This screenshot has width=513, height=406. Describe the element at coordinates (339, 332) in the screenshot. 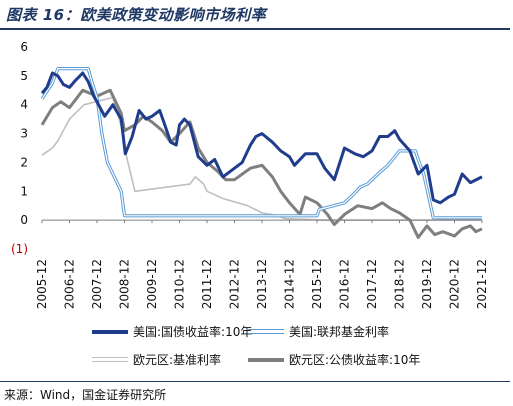

I see `legend-label-fed-funds: 美国:联邦基金利率` at that location.